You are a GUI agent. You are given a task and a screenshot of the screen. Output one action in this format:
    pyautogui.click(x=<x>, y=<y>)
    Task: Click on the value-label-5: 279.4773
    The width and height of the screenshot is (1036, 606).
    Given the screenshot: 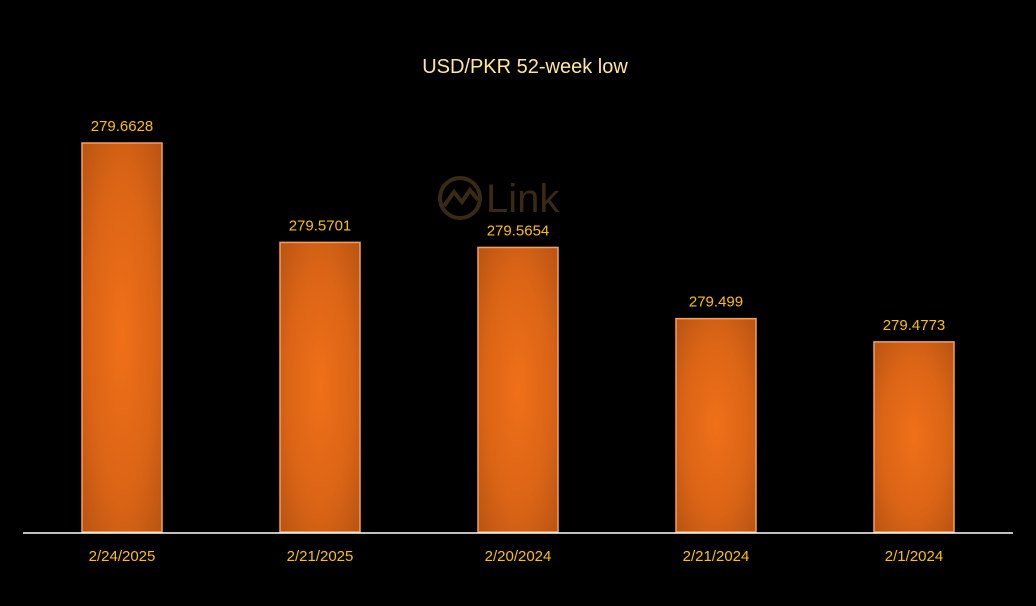 What is the action you would take?
    pyautogui.click(x=914, y=325)
    